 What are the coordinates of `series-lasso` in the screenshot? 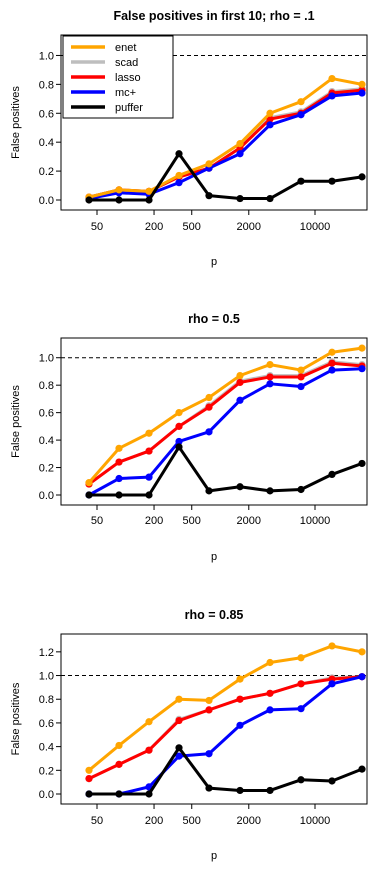 It's located at (225, 728).